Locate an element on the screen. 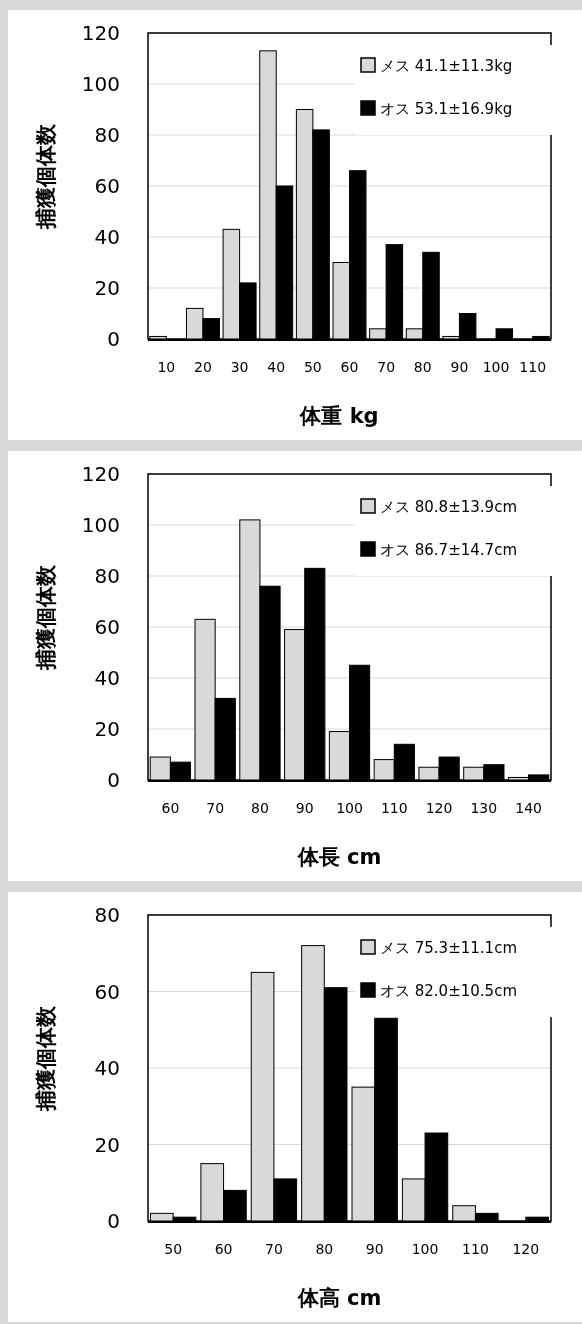 Image resolution: width=582 pixels, height=1324 pixels. legend-label: メス 80.8±13.9cm is located at coordinates (448, 507).